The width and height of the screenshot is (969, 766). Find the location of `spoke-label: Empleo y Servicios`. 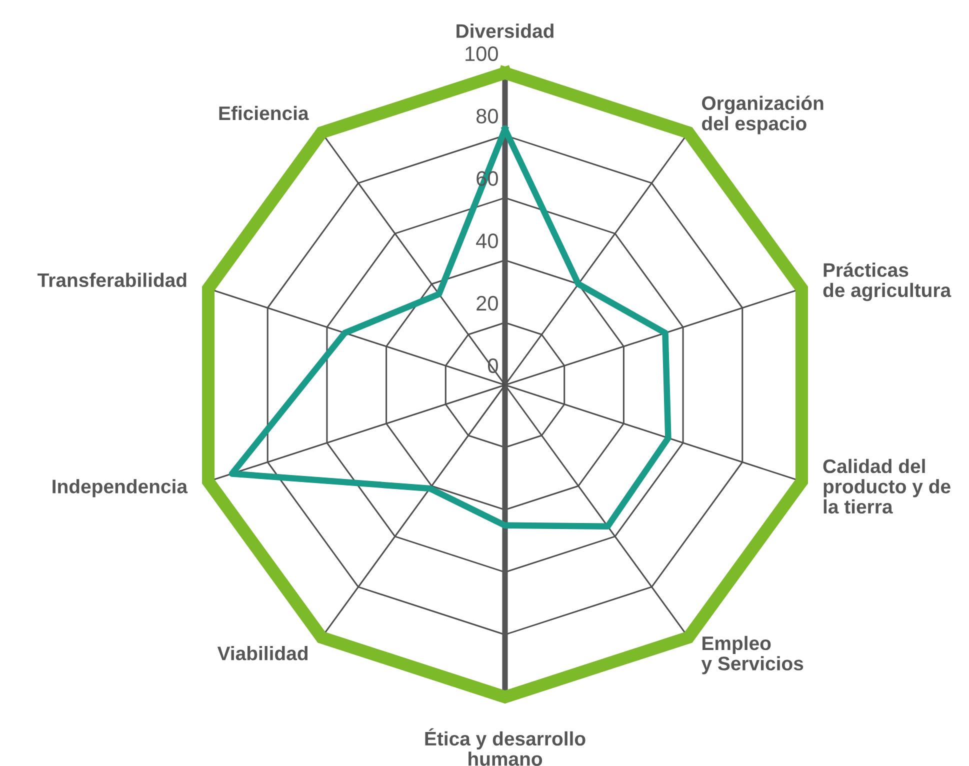

spoke-label: Empleo y Servicios is located at coordinates (752, 655).